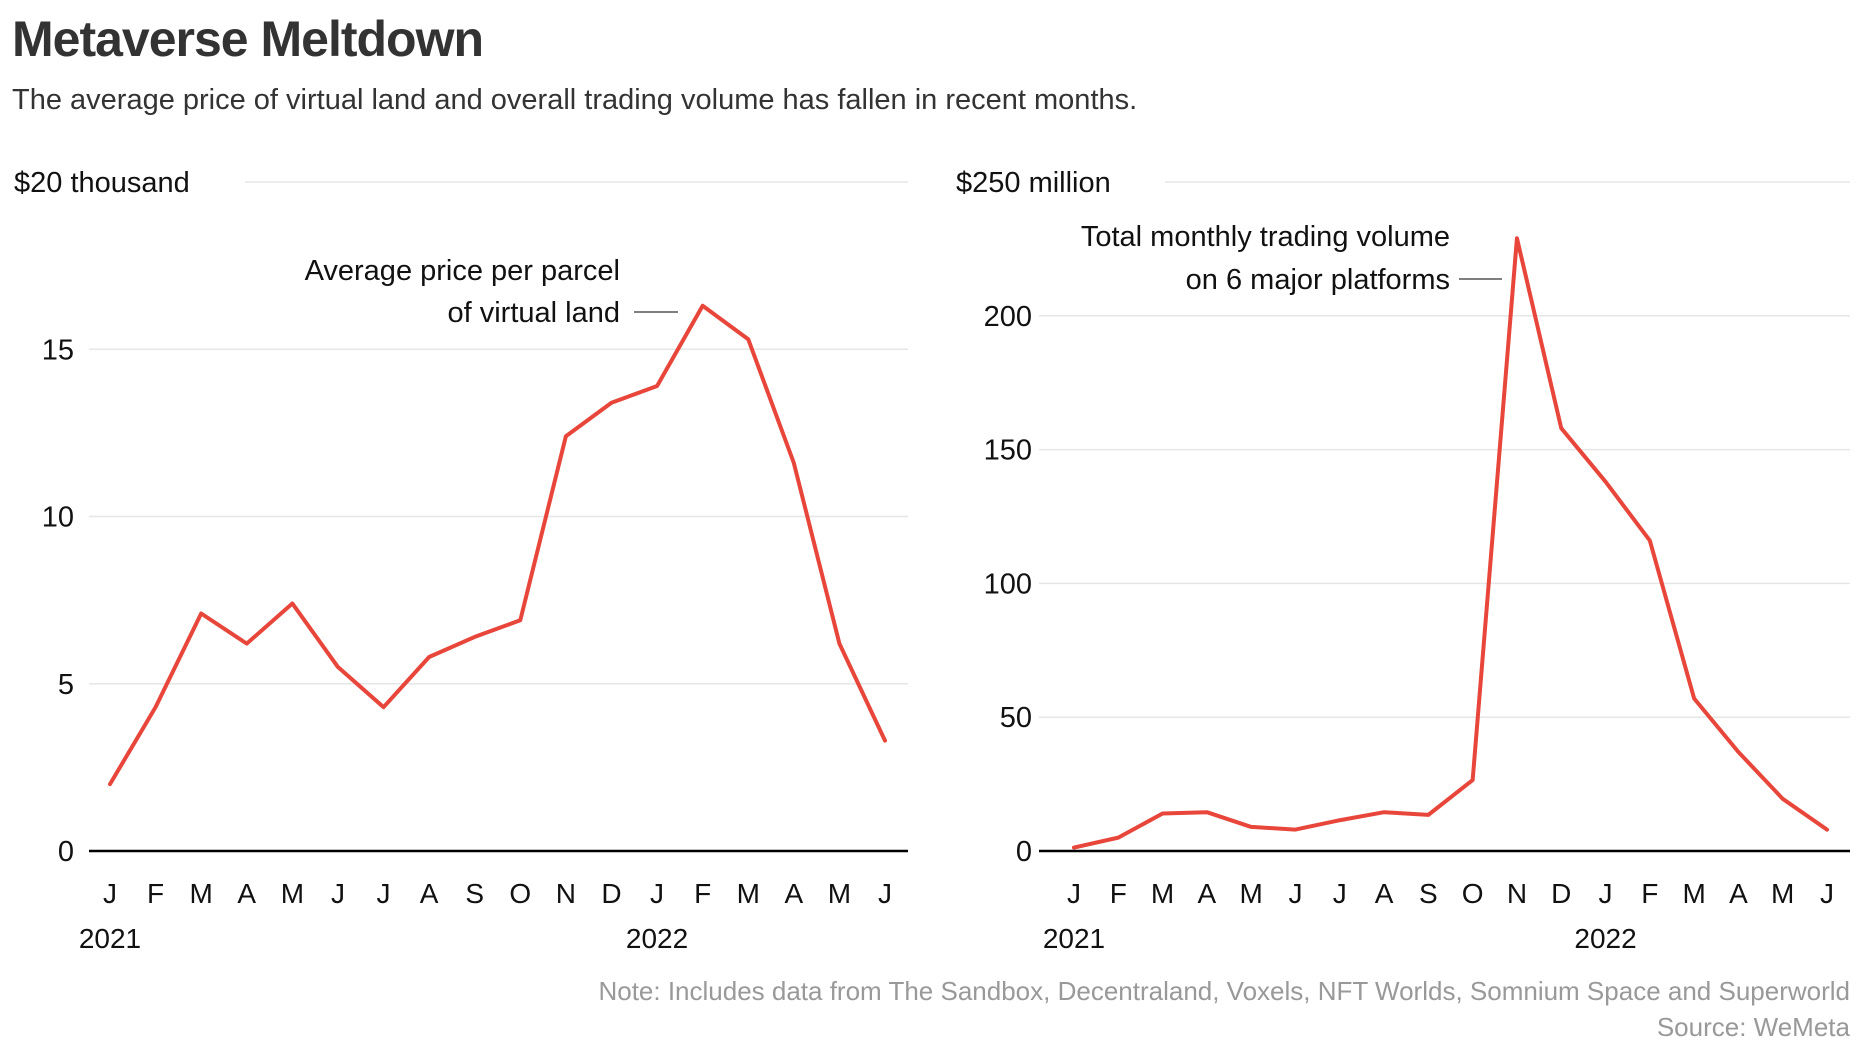 The width and height of the screenshot is (1860, 1046). What do you see at coordinates (1318, 280) in the screenshot?
I see `annotation-line-2: on 6 major platforms` at bounding box center [1318, 280].